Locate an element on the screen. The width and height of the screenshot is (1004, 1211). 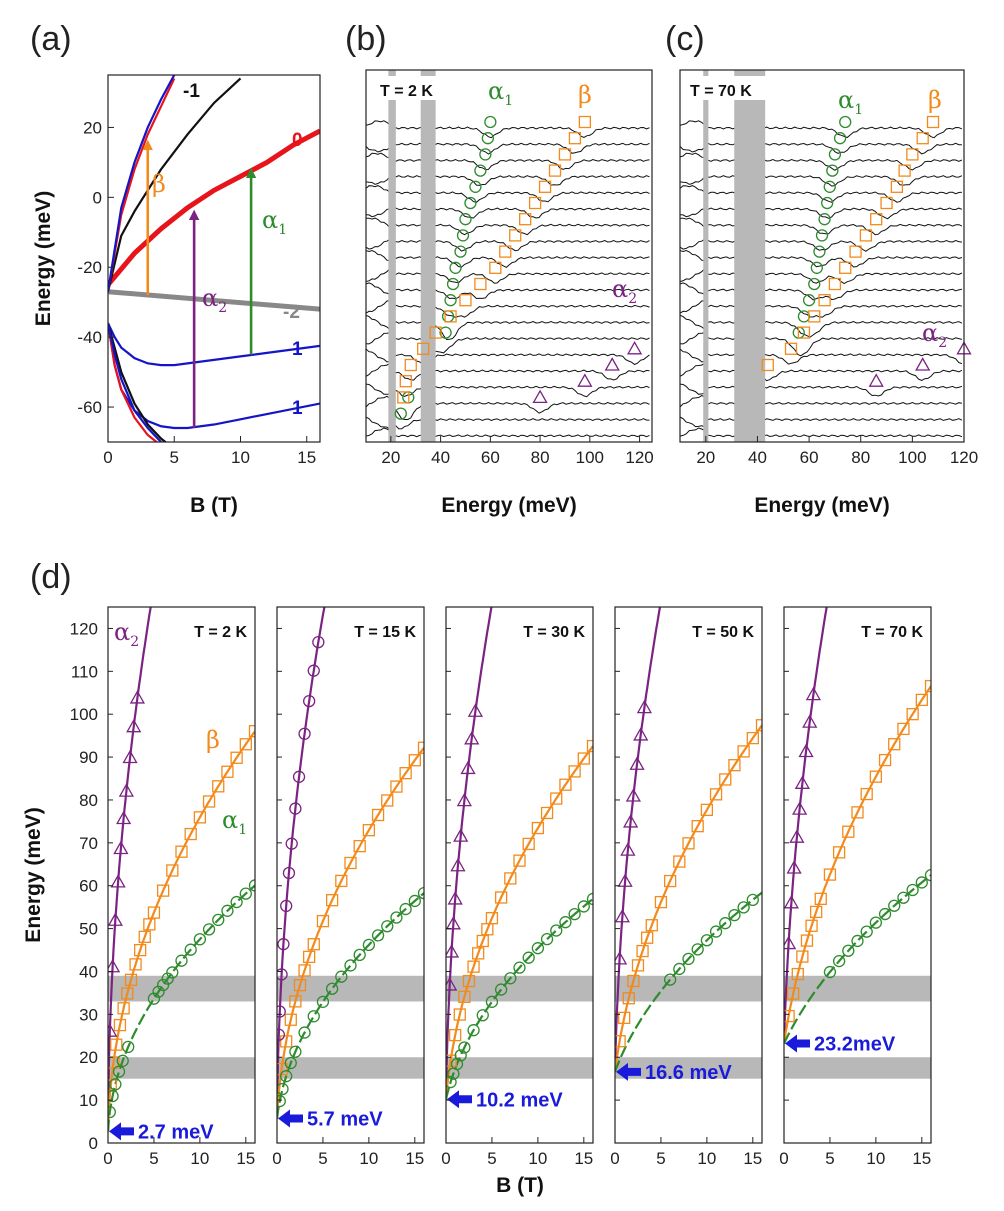
x-tick-label-a-0: 0 is located at coordinates (107, 457).